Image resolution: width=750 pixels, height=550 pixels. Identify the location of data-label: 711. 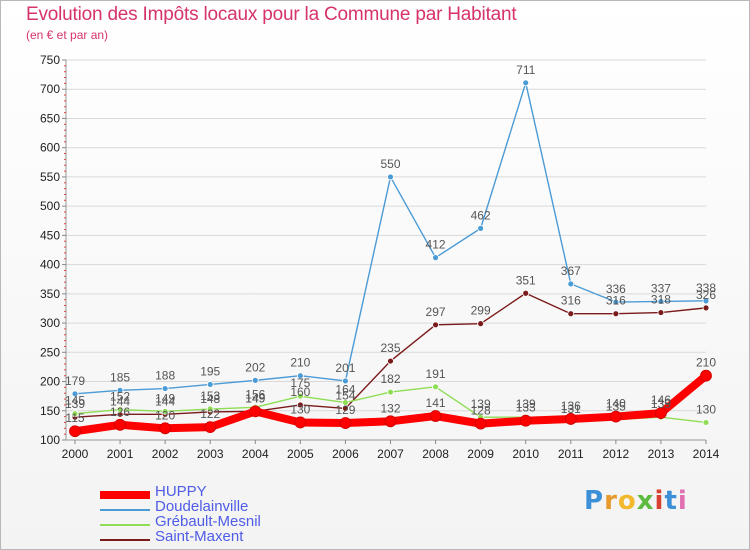
(525, 70).